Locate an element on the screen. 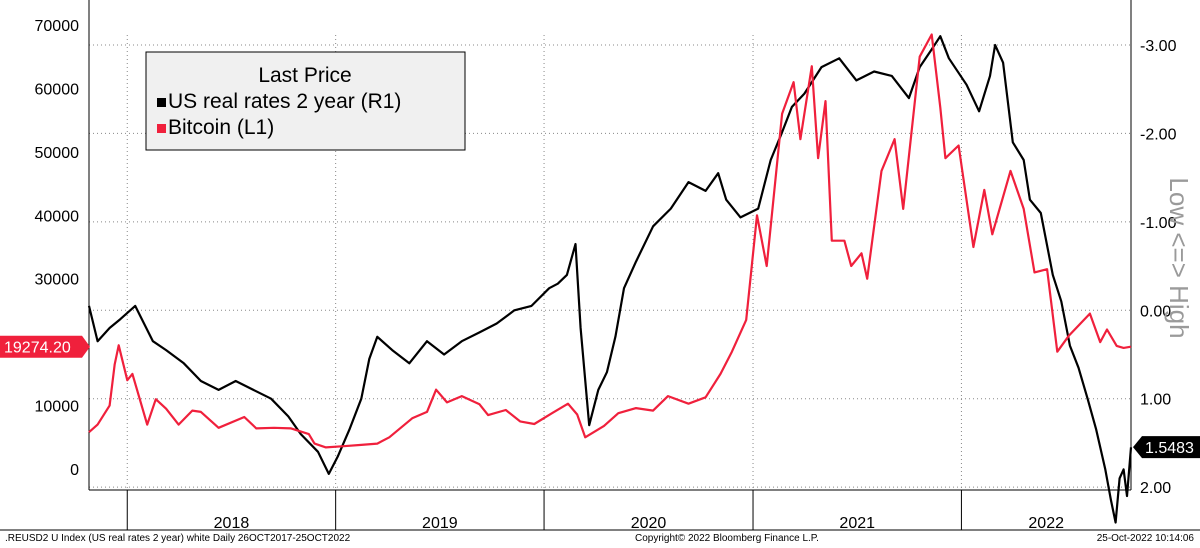 The image size is (1200, 548). right-tick-label: 1.00 is located at coordinates (1155, 400).